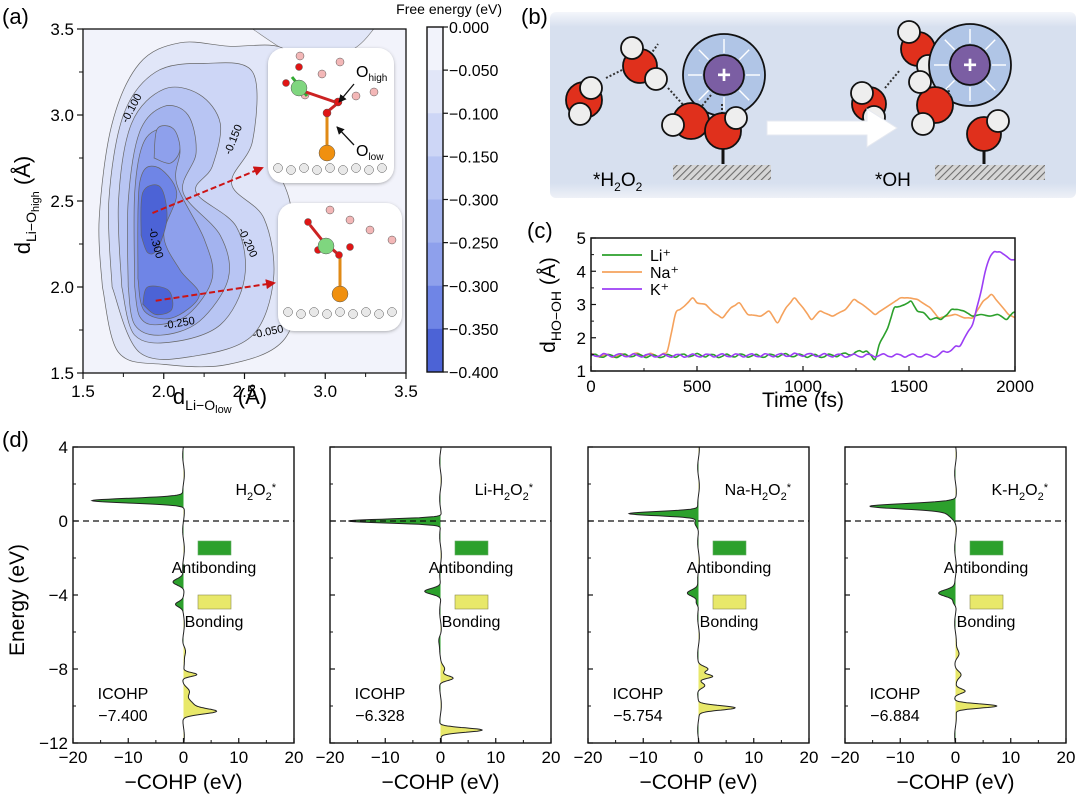  I want to click on icohp-value: −5.754, so click(637, 716).